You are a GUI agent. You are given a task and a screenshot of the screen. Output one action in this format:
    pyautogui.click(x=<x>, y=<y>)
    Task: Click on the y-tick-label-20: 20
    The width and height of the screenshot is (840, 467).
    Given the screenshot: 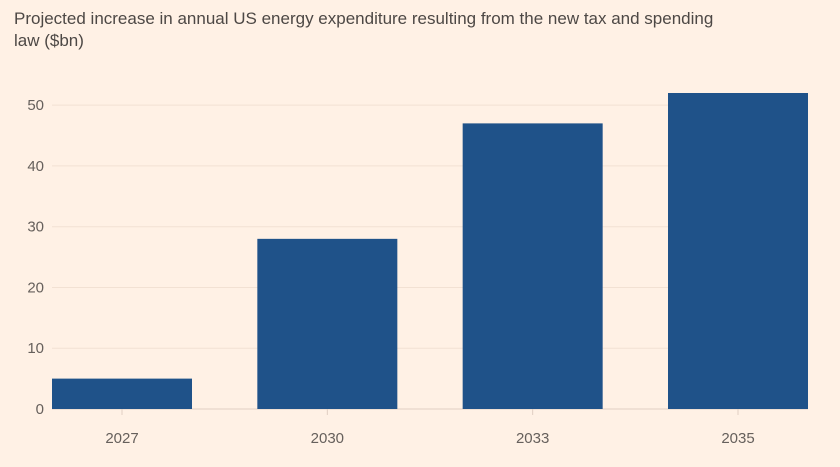 What is the action you would take?
    pyautogui.click(x=35, y=287)
    